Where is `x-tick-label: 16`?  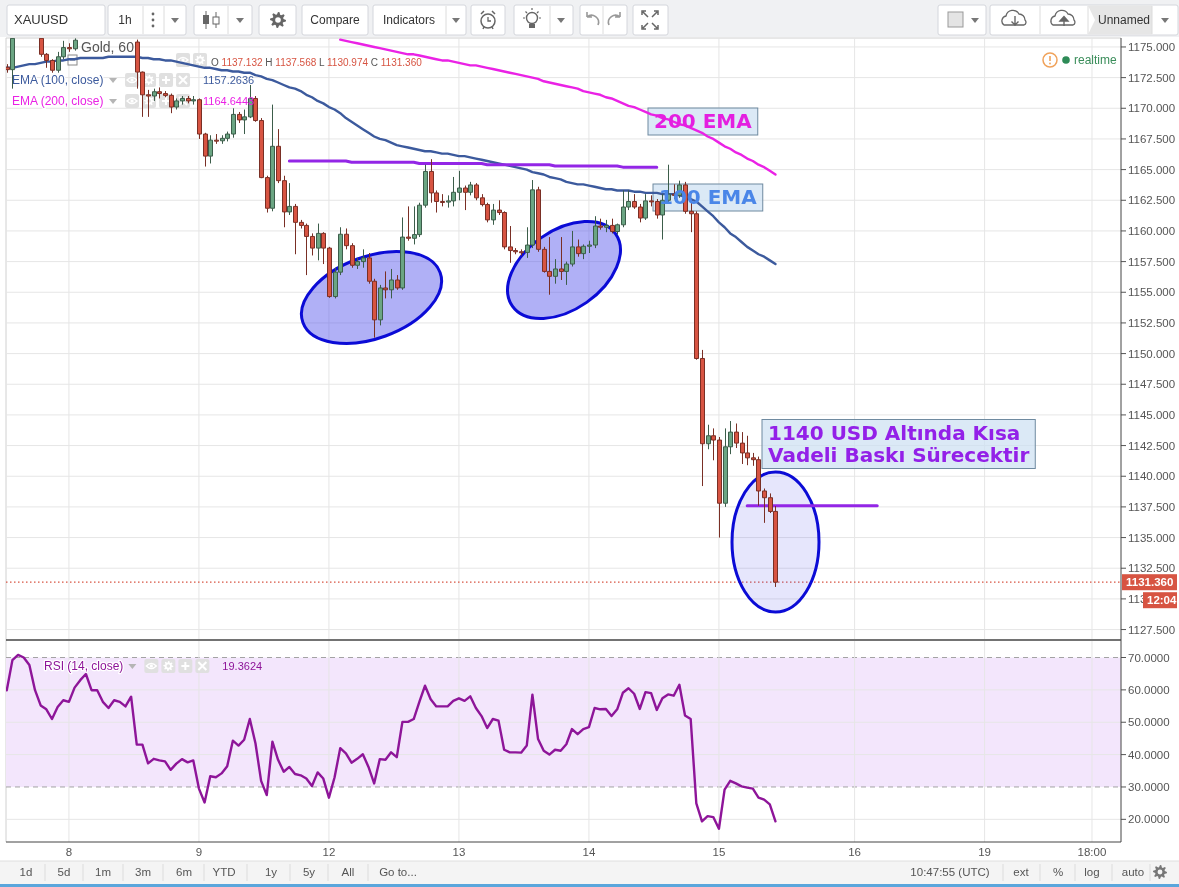
x-tick-label: 16 is located at coordinates (854, 852).